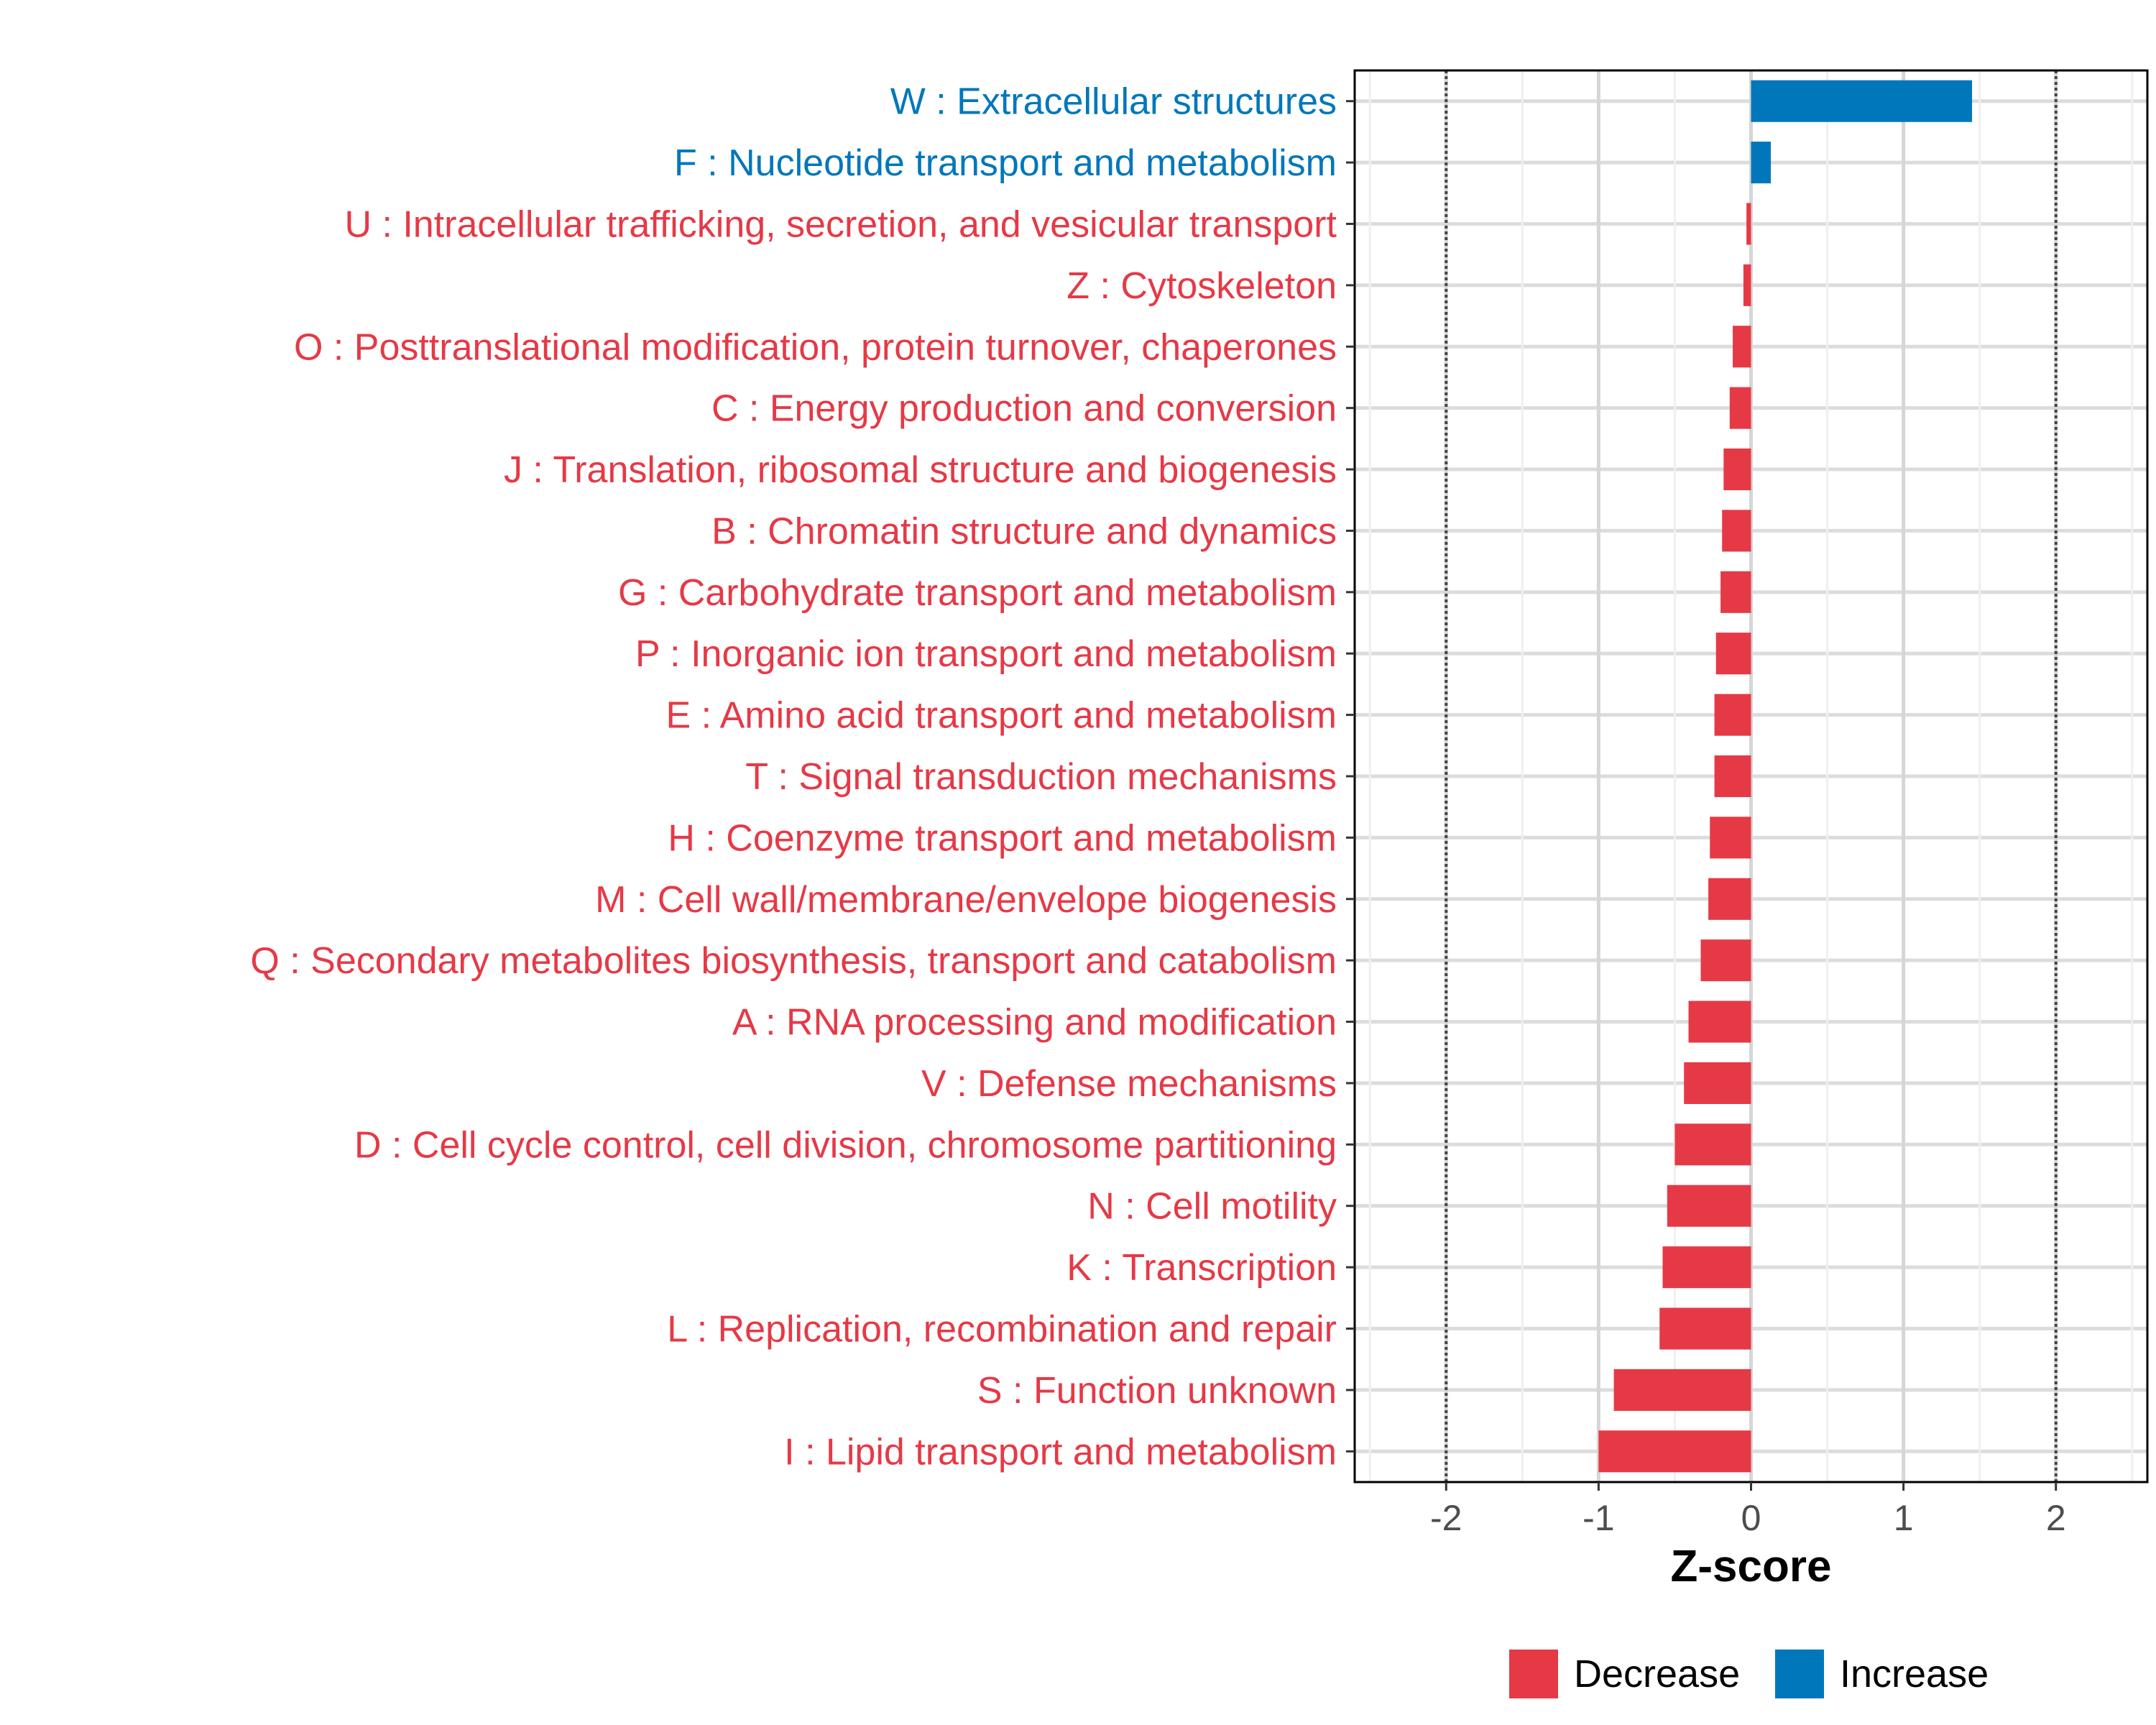 This screenshot has width=2156, height=1725. What do you see at coordinates (2056, 1518) in the screenshot?
I see `x-tick-label: 2` at bounding box center [2056, 1518].